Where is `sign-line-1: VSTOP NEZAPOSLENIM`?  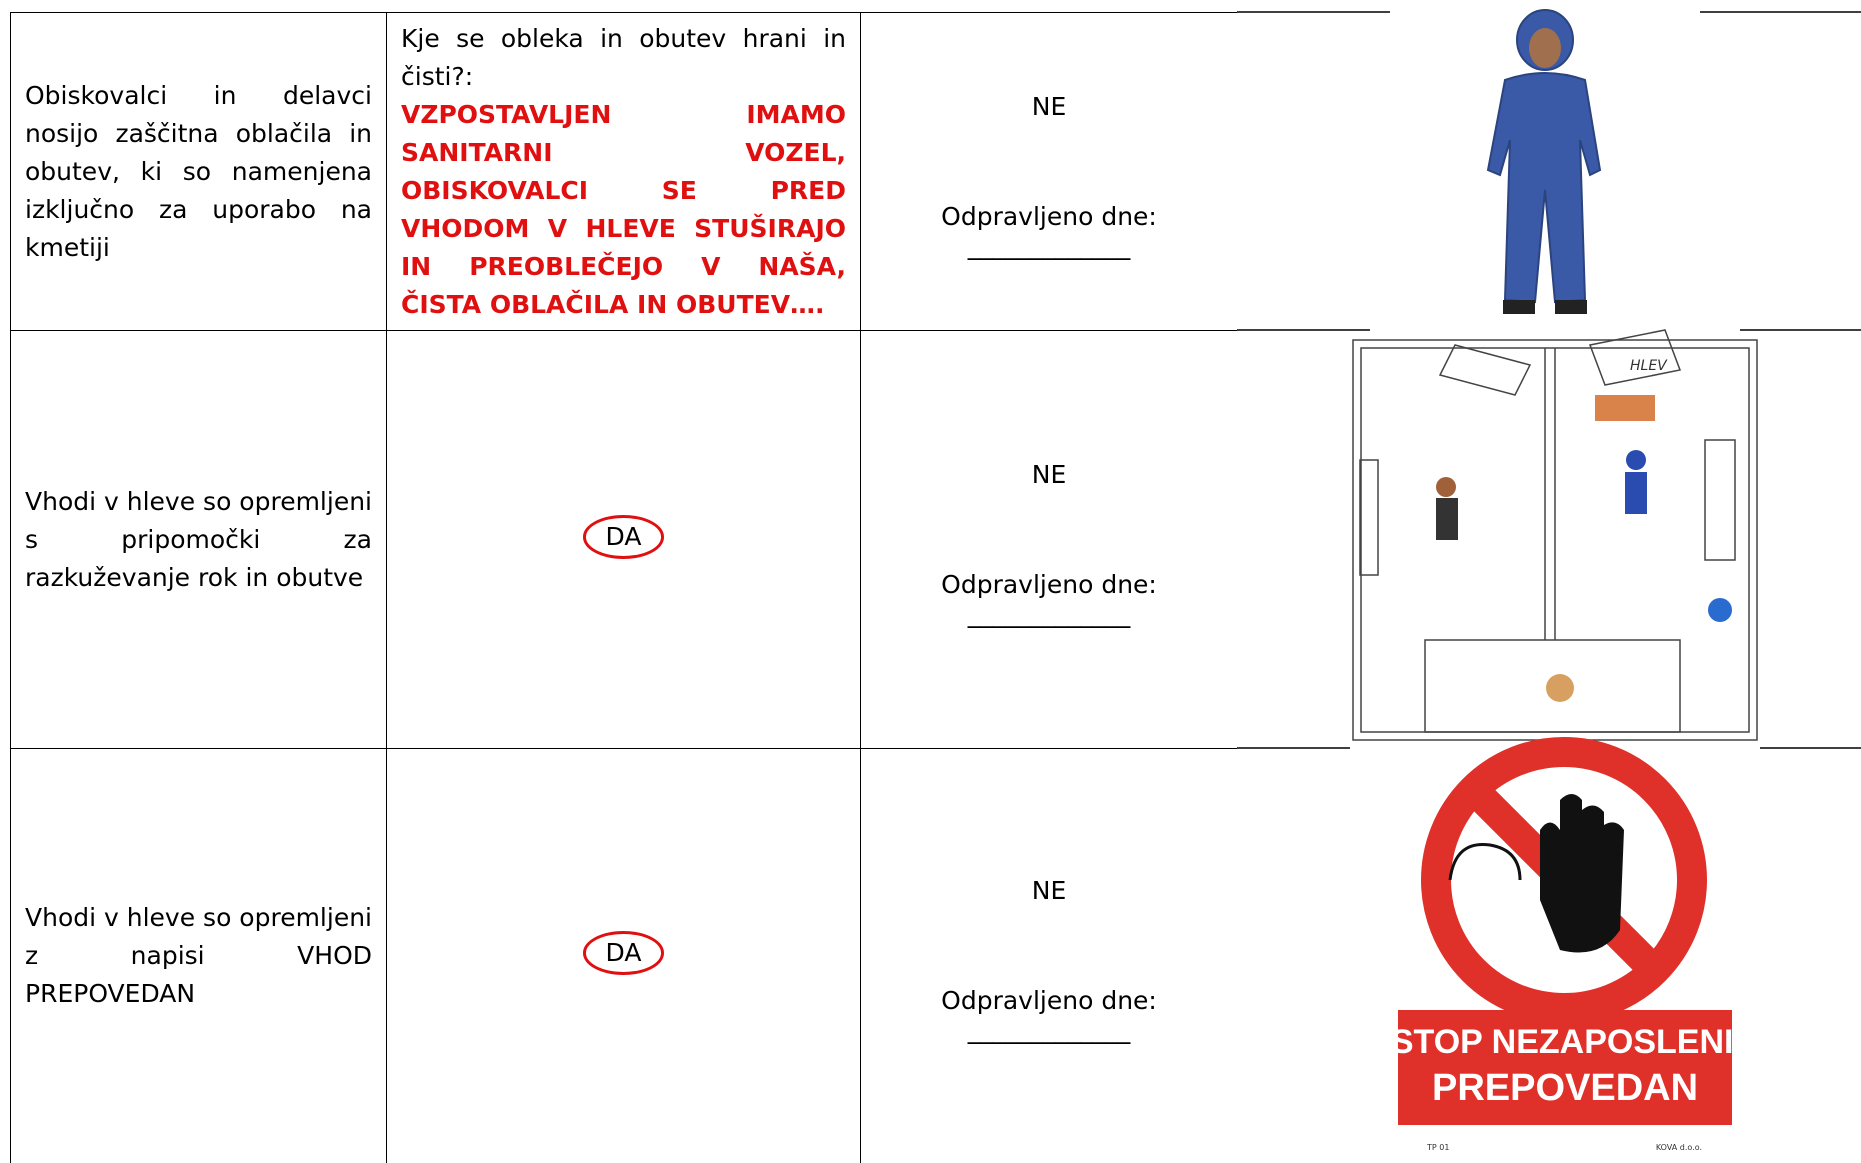
sign-line-1: VSTOP NEZAPOSLENIM is located at coordinates (1565, 1042).